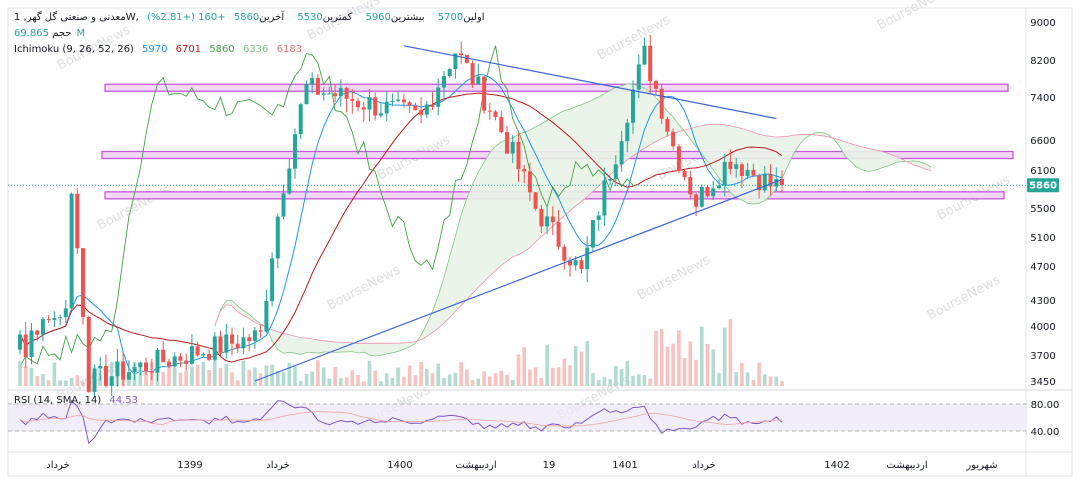 This screenshot has height=488, width=1080. Describe the element at coordinates (1042, 98) in the screenshot. I see `price-tick-label: 7400` at that location.